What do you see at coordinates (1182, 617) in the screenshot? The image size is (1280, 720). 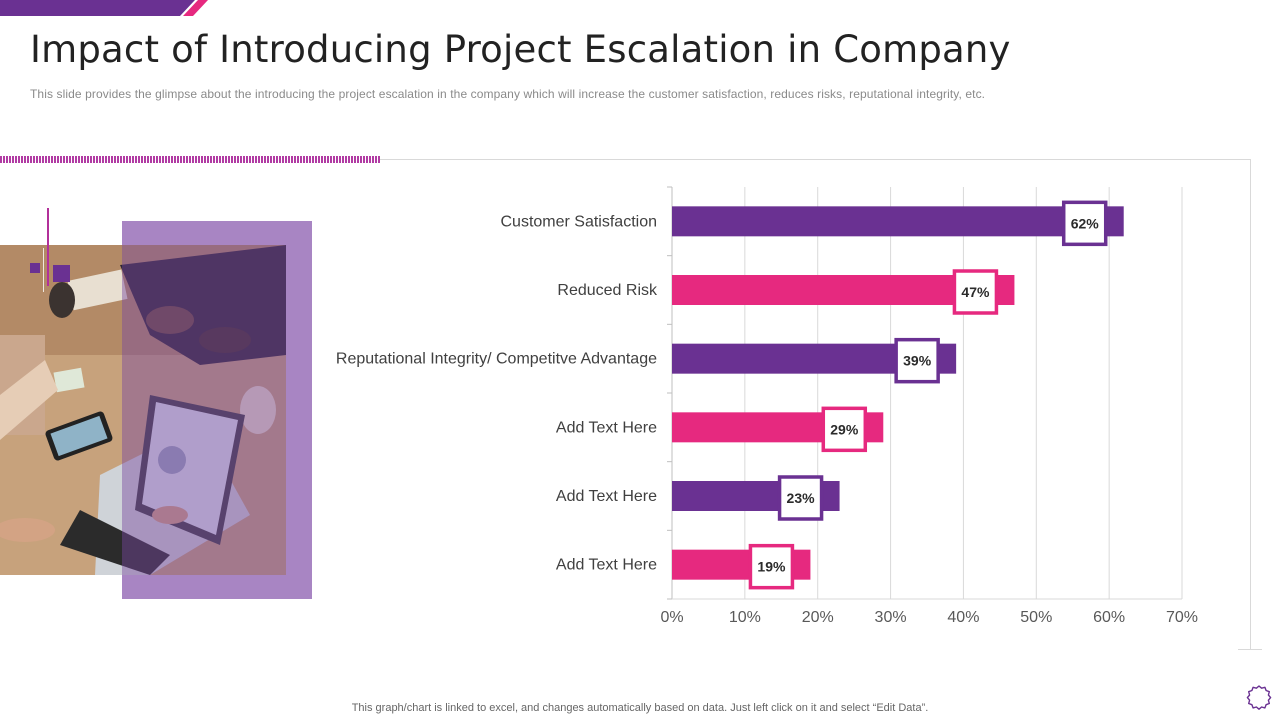 I see `x-tick-label: 70%` at bounding box center [1182, 617].